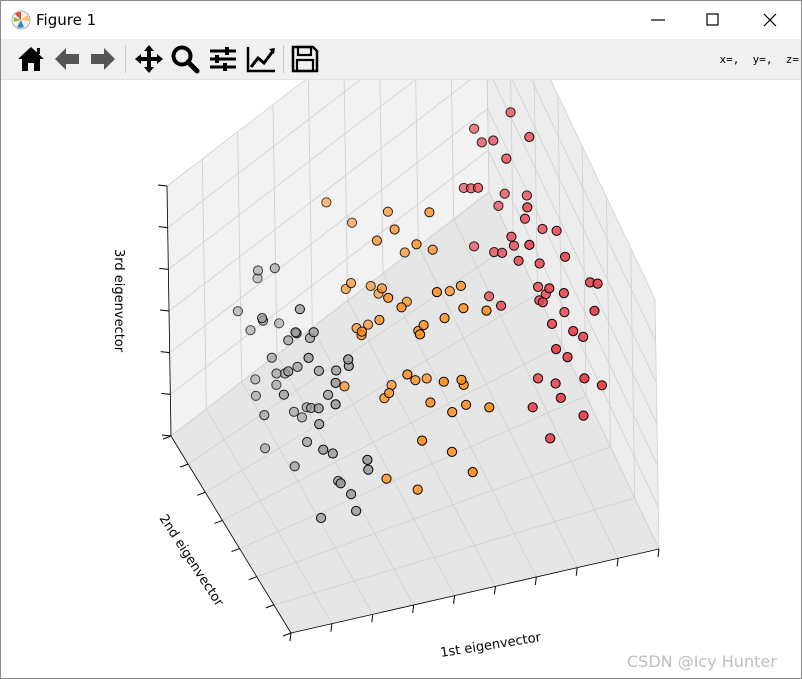 The width and height of the screenshot is (802, 679). I want to click on window-title: Figure 1, so click(66, 20).